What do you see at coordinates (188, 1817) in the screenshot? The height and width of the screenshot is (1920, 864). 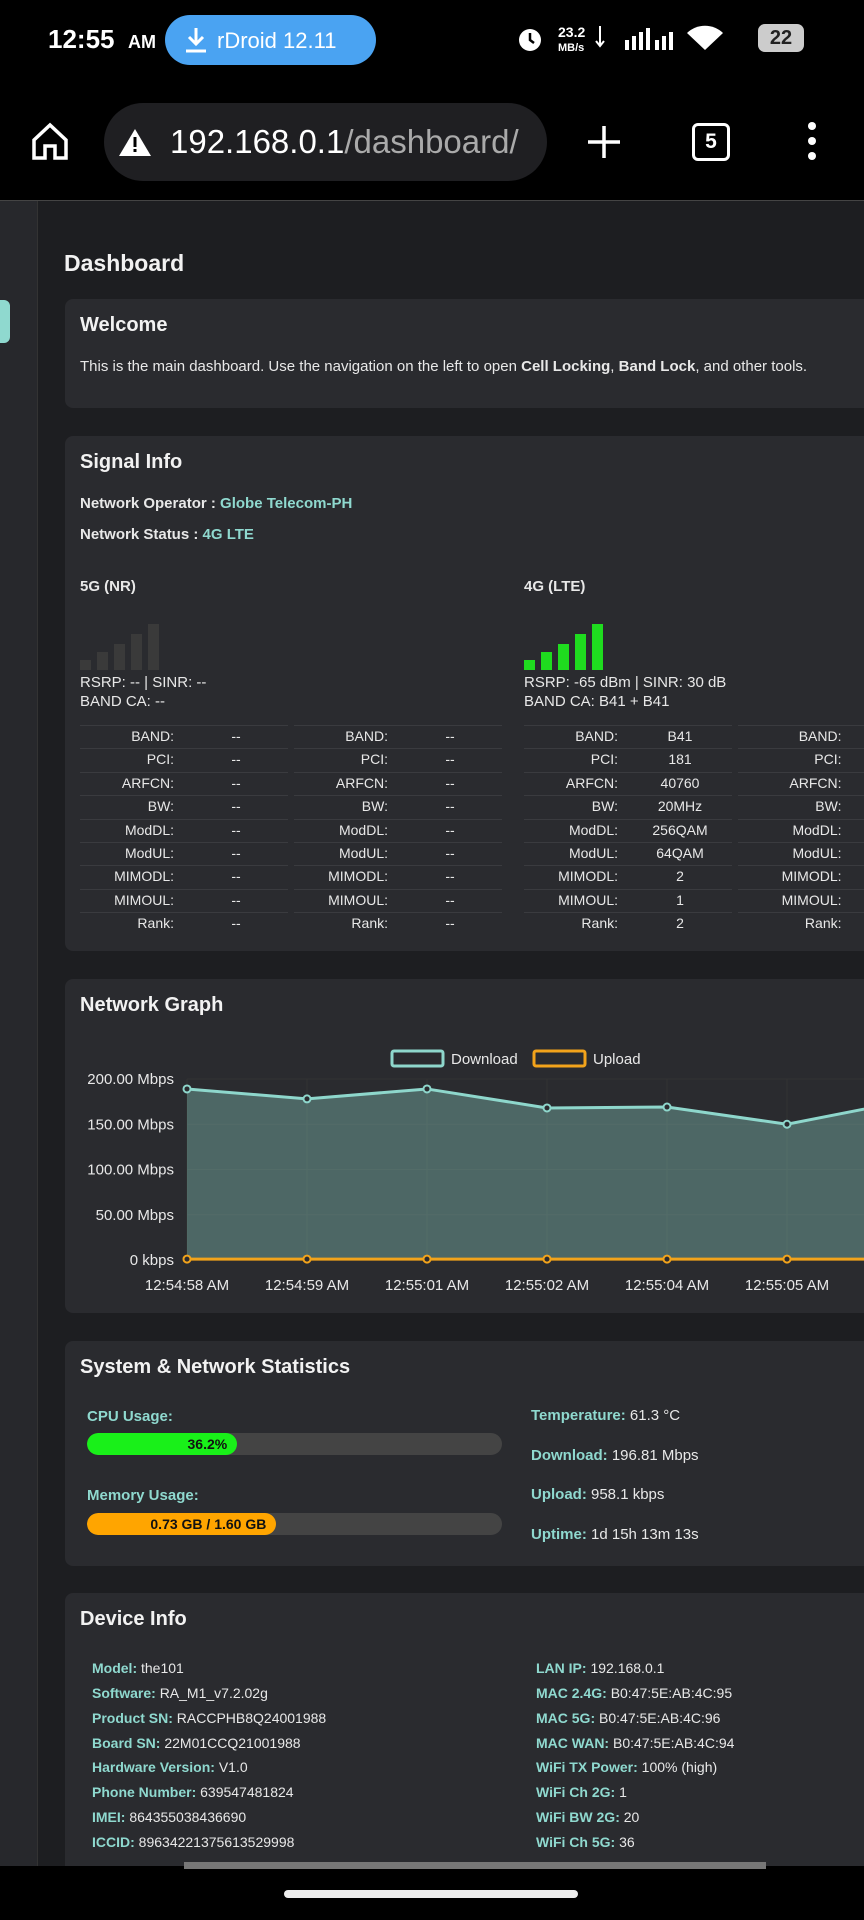 I see `info-value: 864355038436690` at bounding box center [188, 1817].